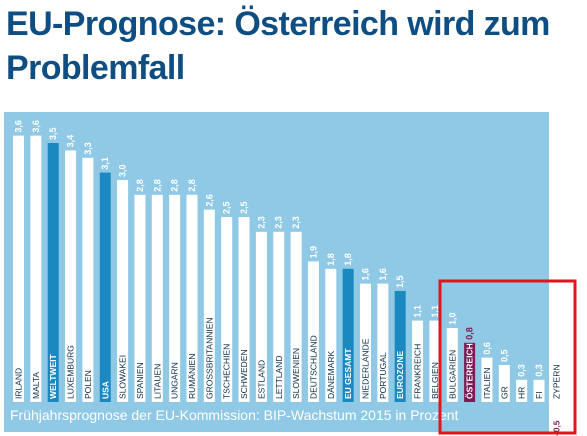 The height and width of the screenshot is (436, 587). I want to click on bar-eu-gesamt, so click(348, 335).